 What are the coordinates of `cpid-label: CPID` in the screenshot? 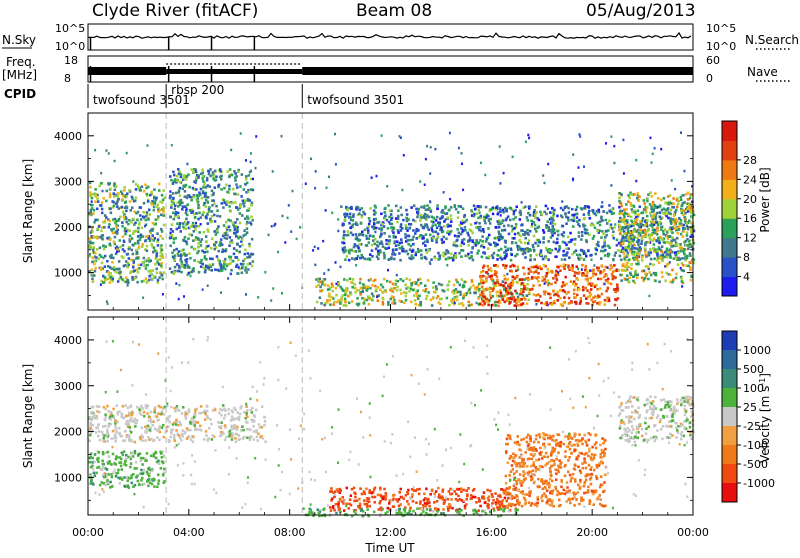 It's located at (20, 94).